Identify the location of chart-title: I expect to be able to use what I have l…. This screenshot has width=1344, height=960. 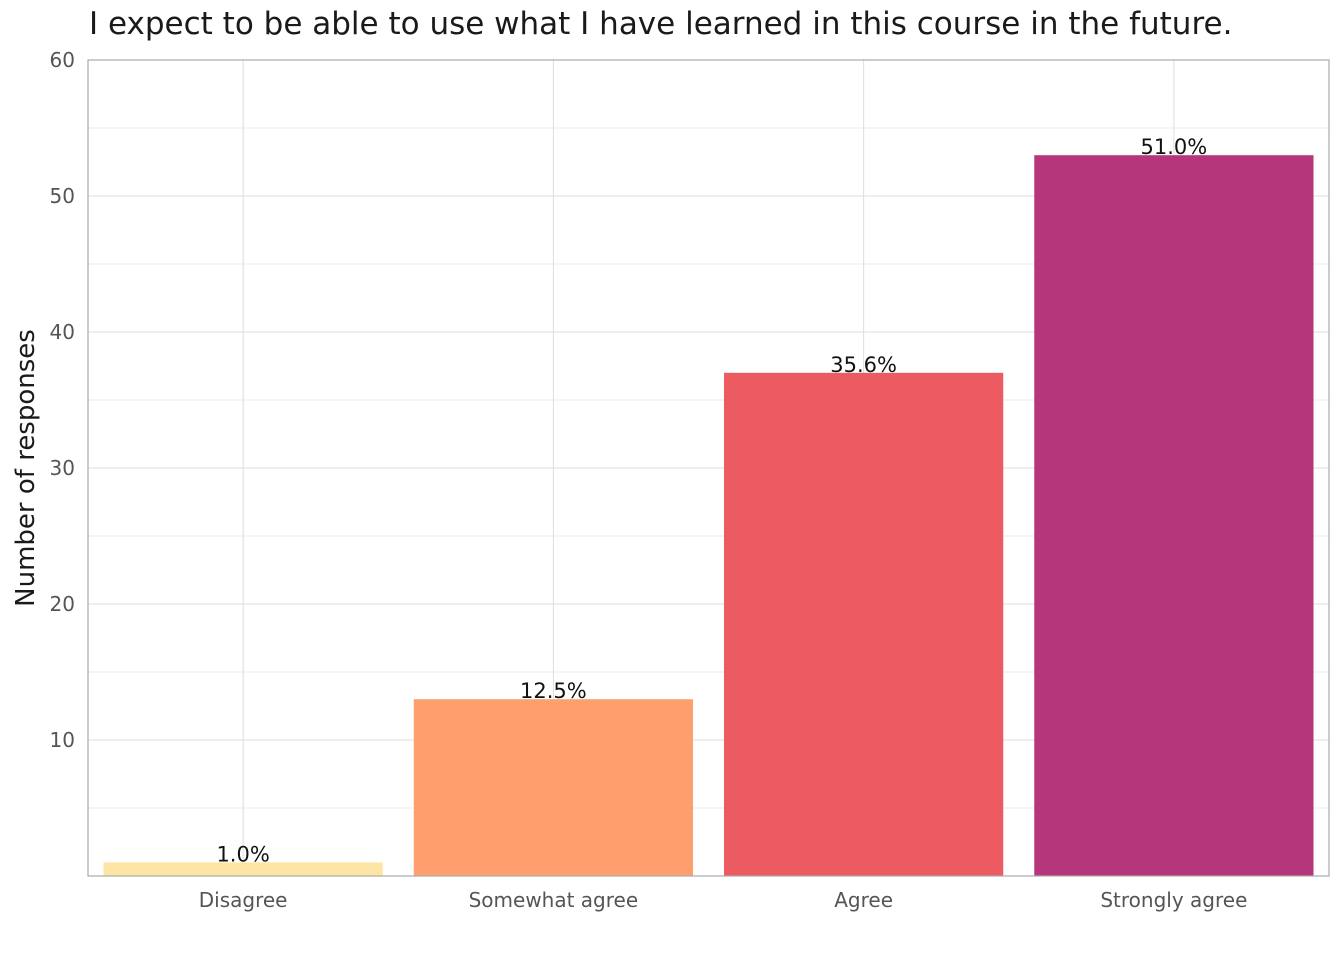
(661, 24).